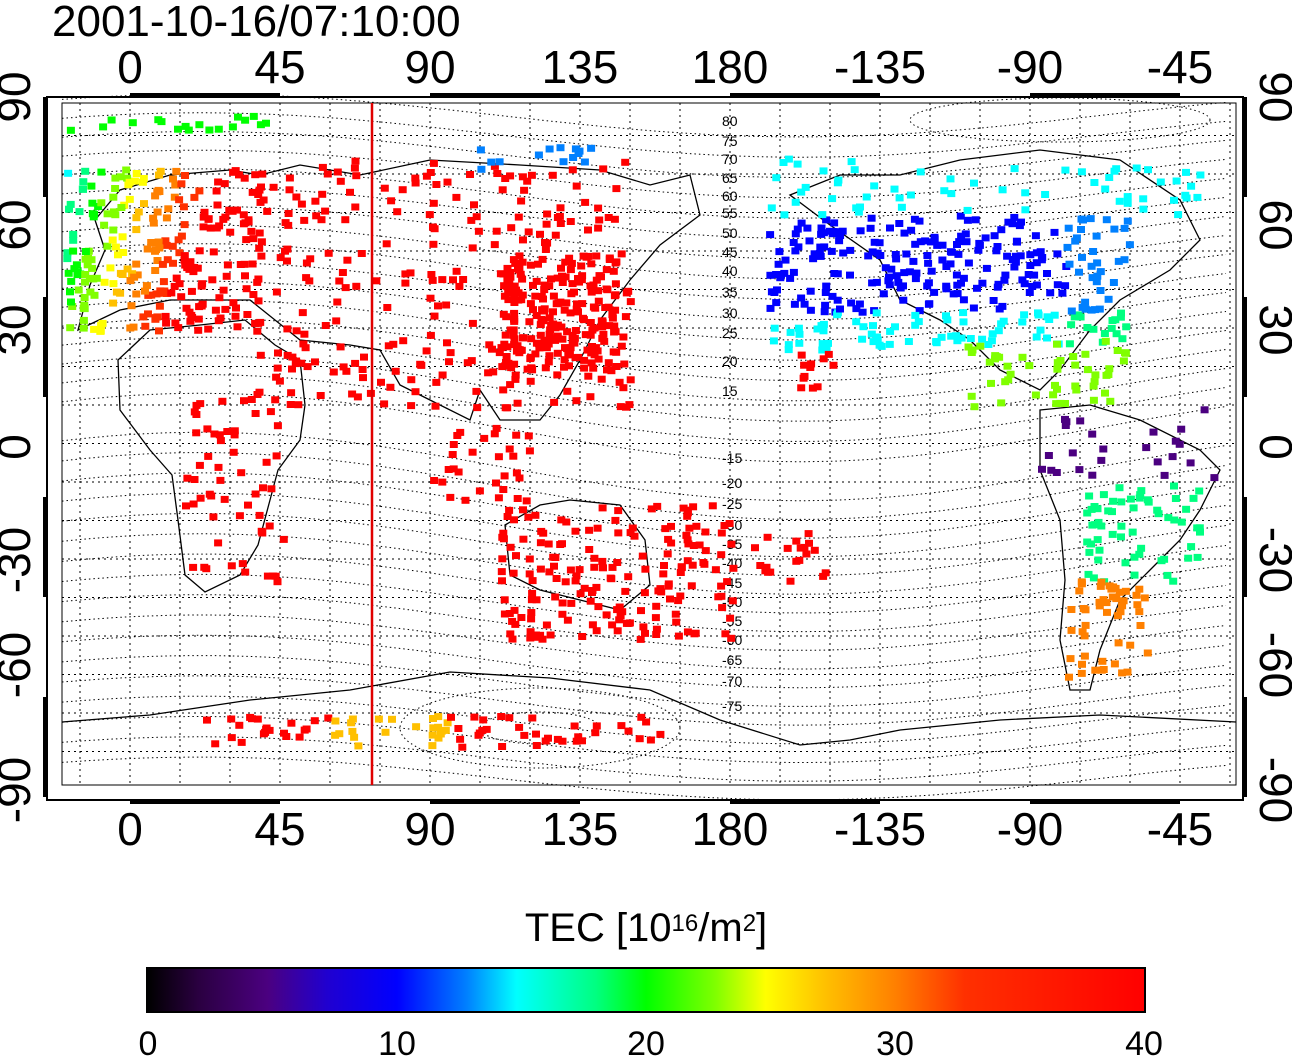 The height and width of the screenshot is (1064, 1292). What do you see at coordinates (730, 159) in the screenshot?
I see `contour-label: 70` at bounding box center [730, 159].